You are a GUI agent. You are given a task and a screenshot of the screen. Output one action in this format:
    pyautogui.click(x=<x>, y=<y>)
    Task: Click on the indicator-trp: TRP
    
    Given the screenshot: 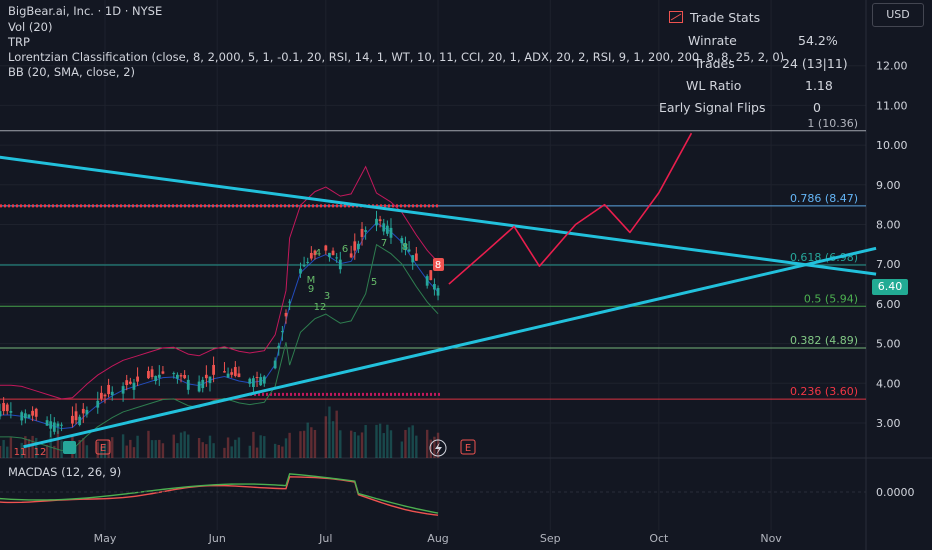 What is the action you would take?
    pyautogui.click(x=19, y=42)
    